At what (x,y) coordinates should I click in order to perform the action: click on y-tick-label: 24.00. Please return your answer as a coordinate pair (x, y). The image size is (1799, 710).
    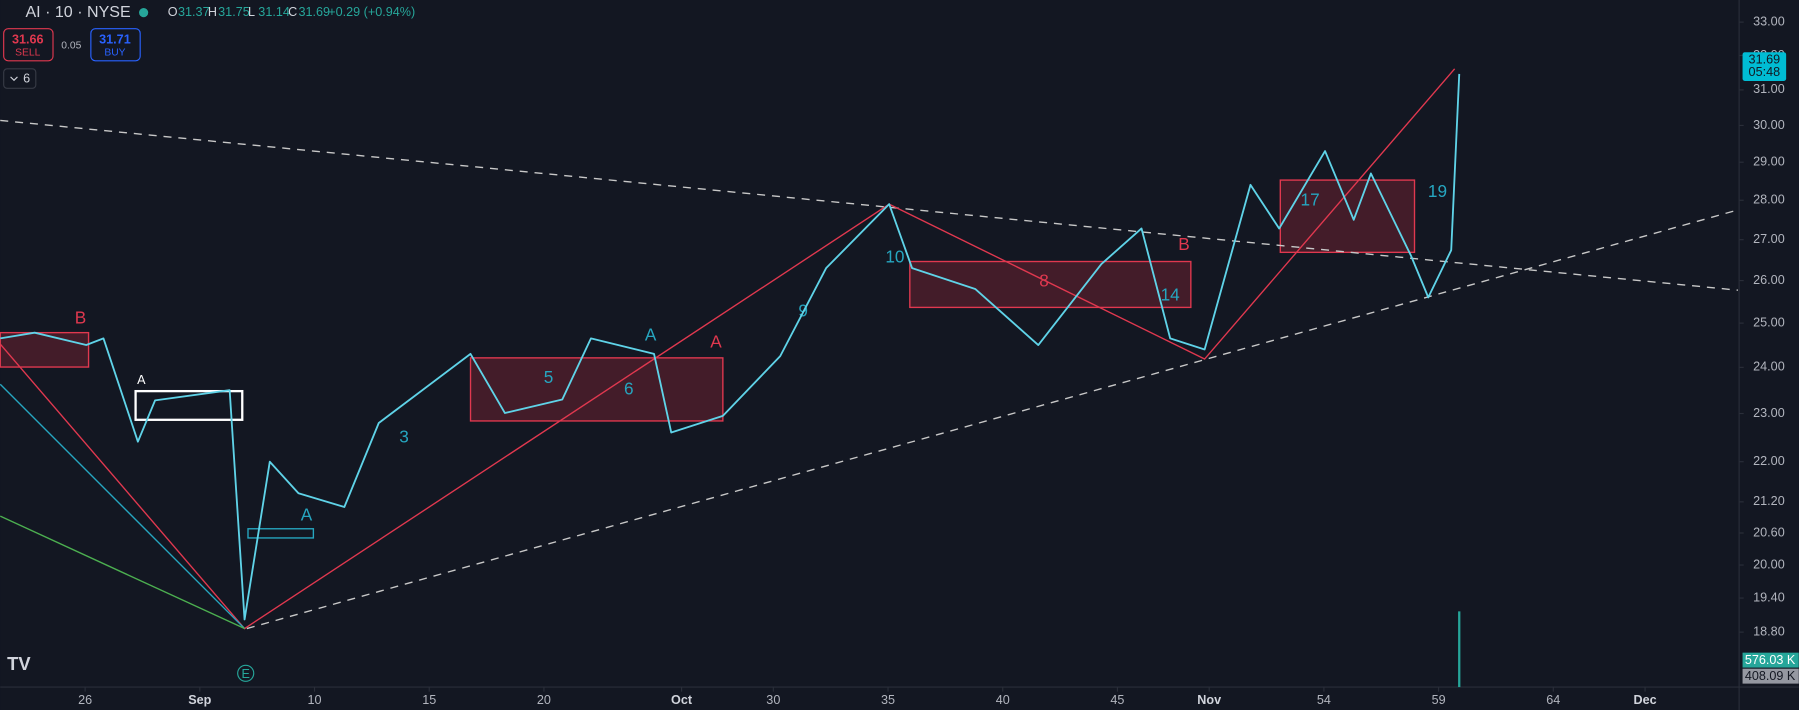
    Looking at the image, I should click on (1769, 367).